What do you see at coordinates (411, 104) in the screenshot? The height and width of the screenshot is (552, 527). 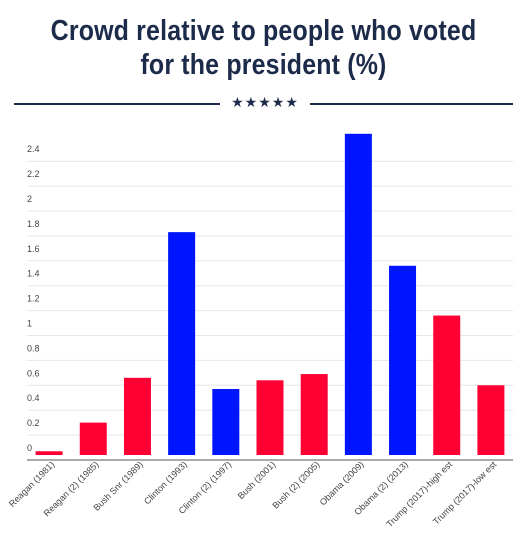 I see `title-divider-right` at bounding box center [411, 104].